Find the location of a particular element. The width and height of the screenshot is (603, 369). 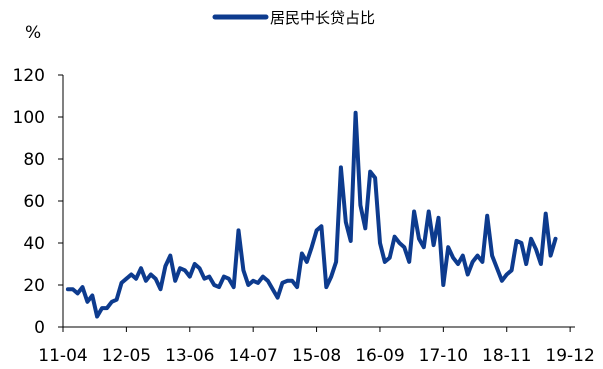

y-tick-label: 80 is located at coordinates (34, 160).